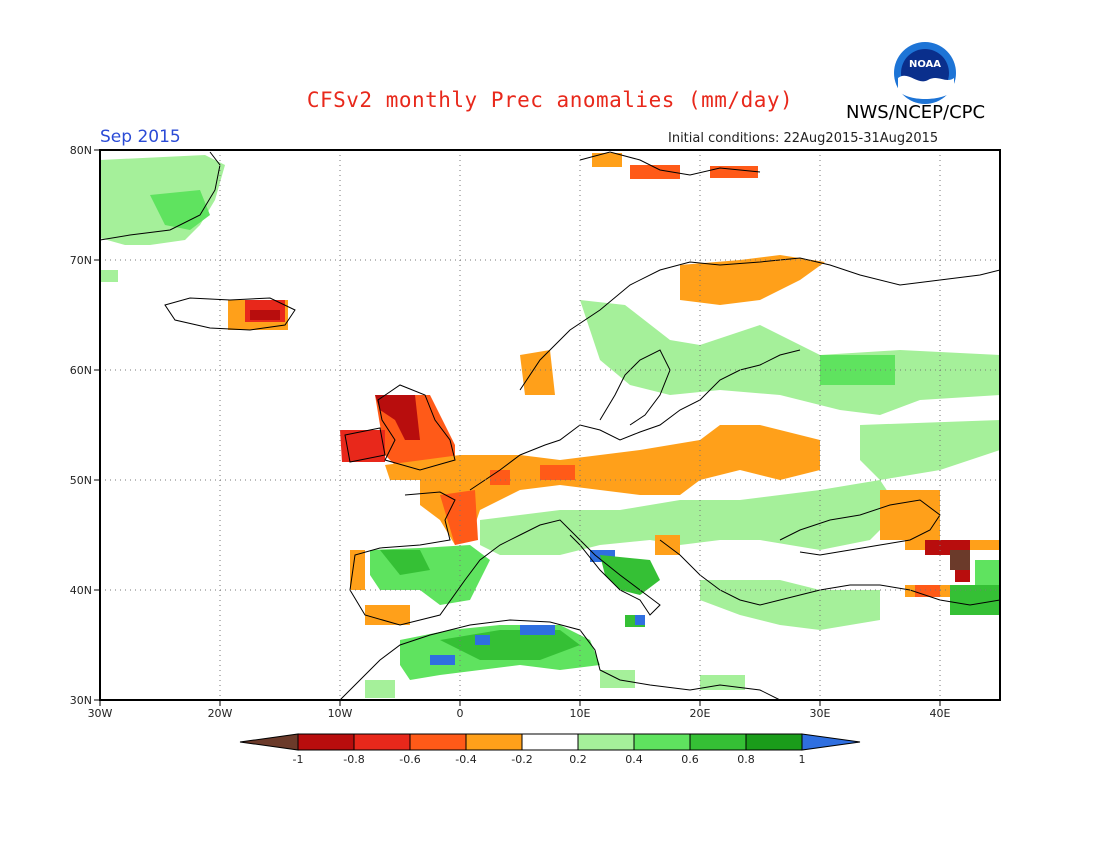 The width and height of the screenshot is (1100, 850). What do you see at coordinates (409, 759) in the screenshot?
I see `colorbar-label: -0.6` at bounding box center [409, 759].